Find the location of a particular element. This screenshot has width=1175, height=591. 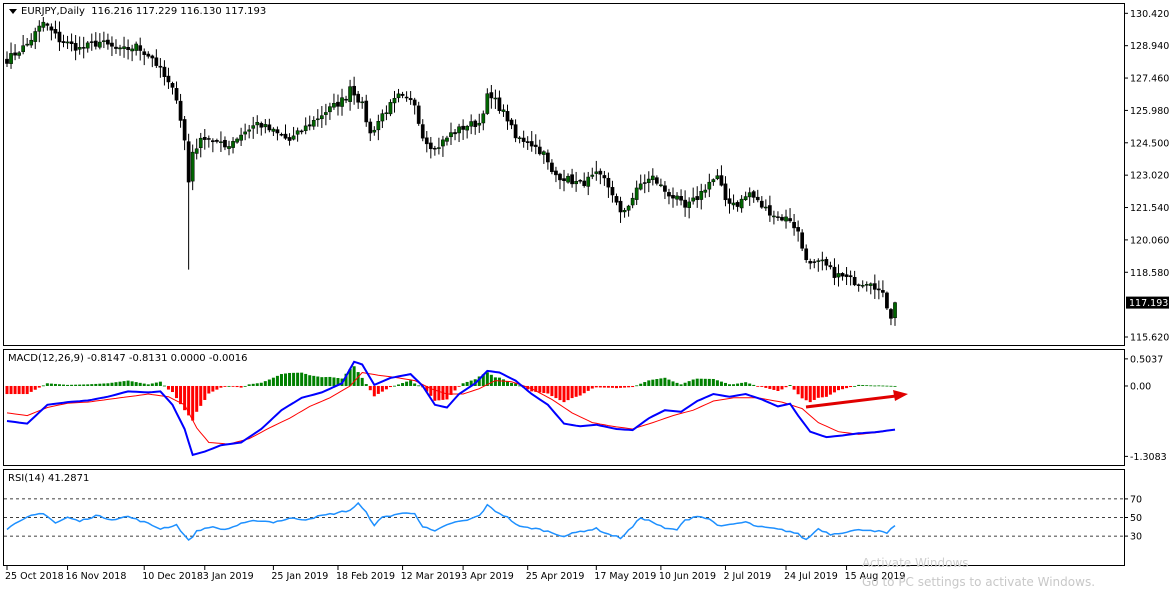

date-tick-label: 24 Jul 2019 is located at coordinates (811, 576).